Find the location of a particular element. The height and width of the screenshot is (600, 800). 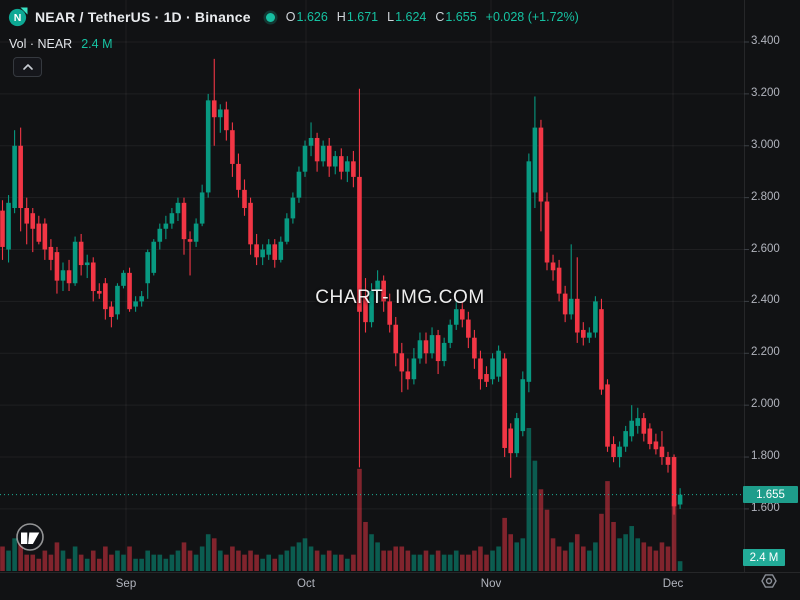

time-axis-settings-gear-icon is located at coordinates (769, 581).